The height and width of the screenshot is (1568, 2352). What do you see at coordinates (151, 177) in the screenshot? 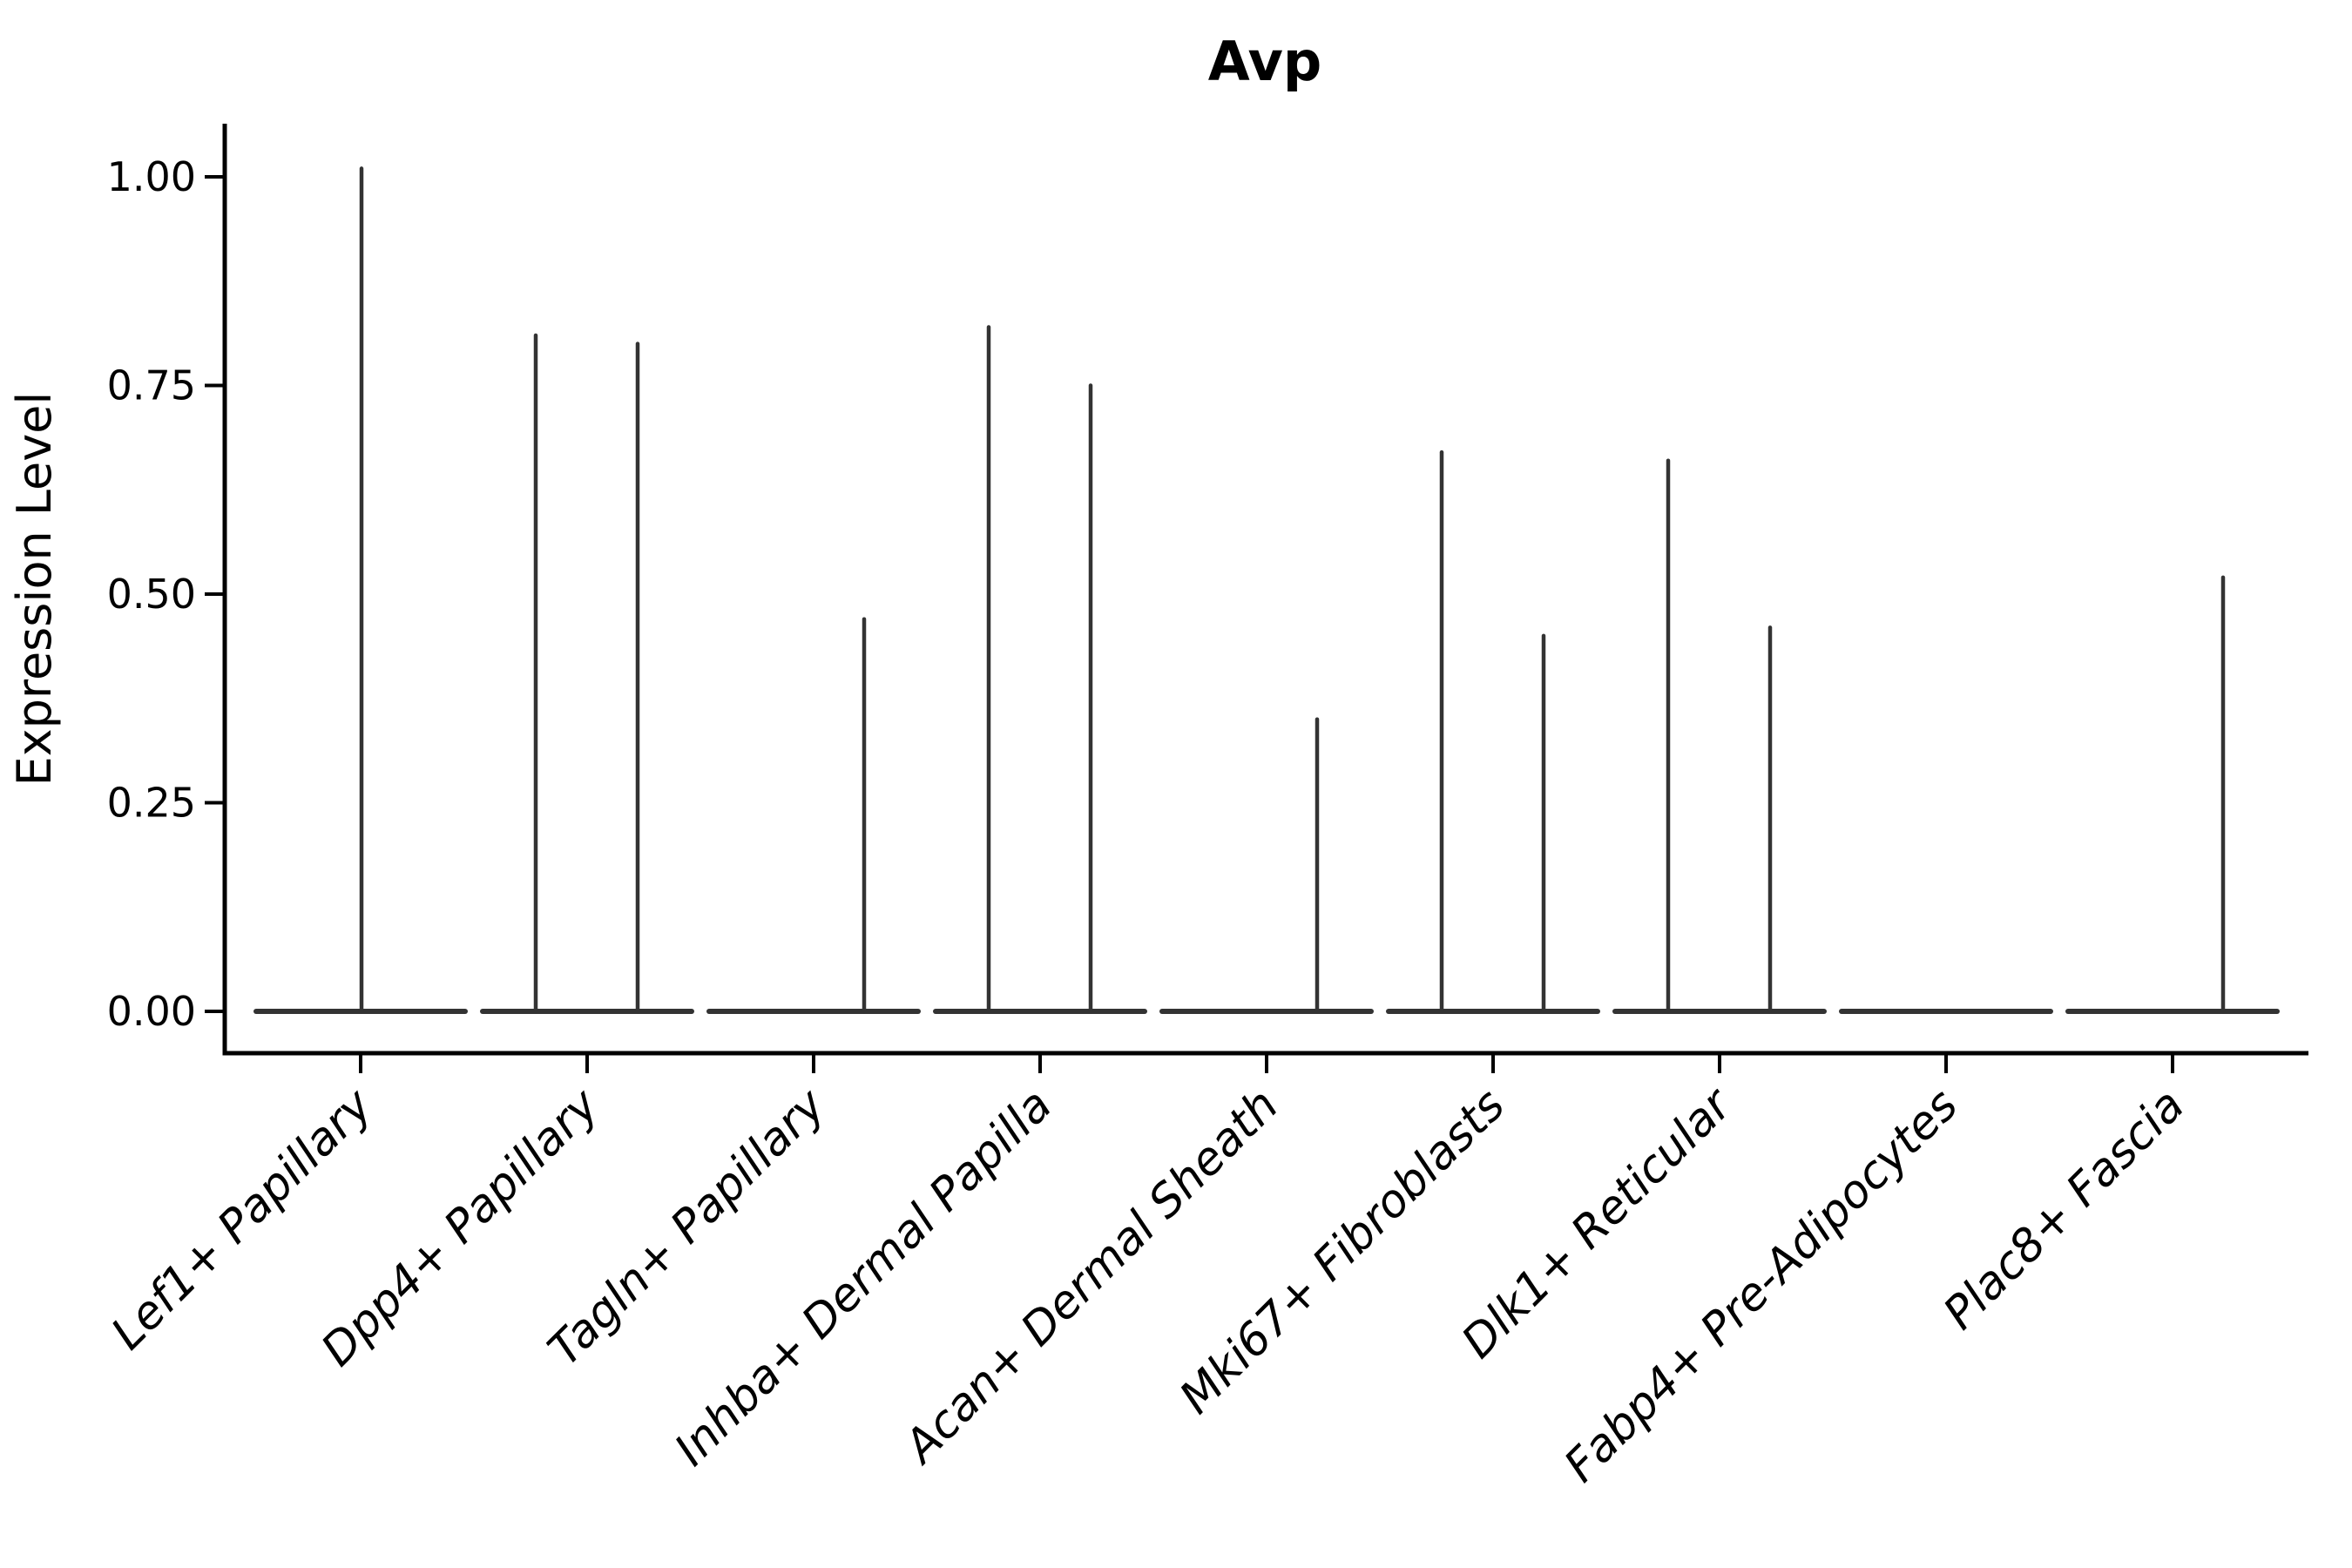
I see `y-tick-label-1-00: 1.00` at bounding box center [151, 177].